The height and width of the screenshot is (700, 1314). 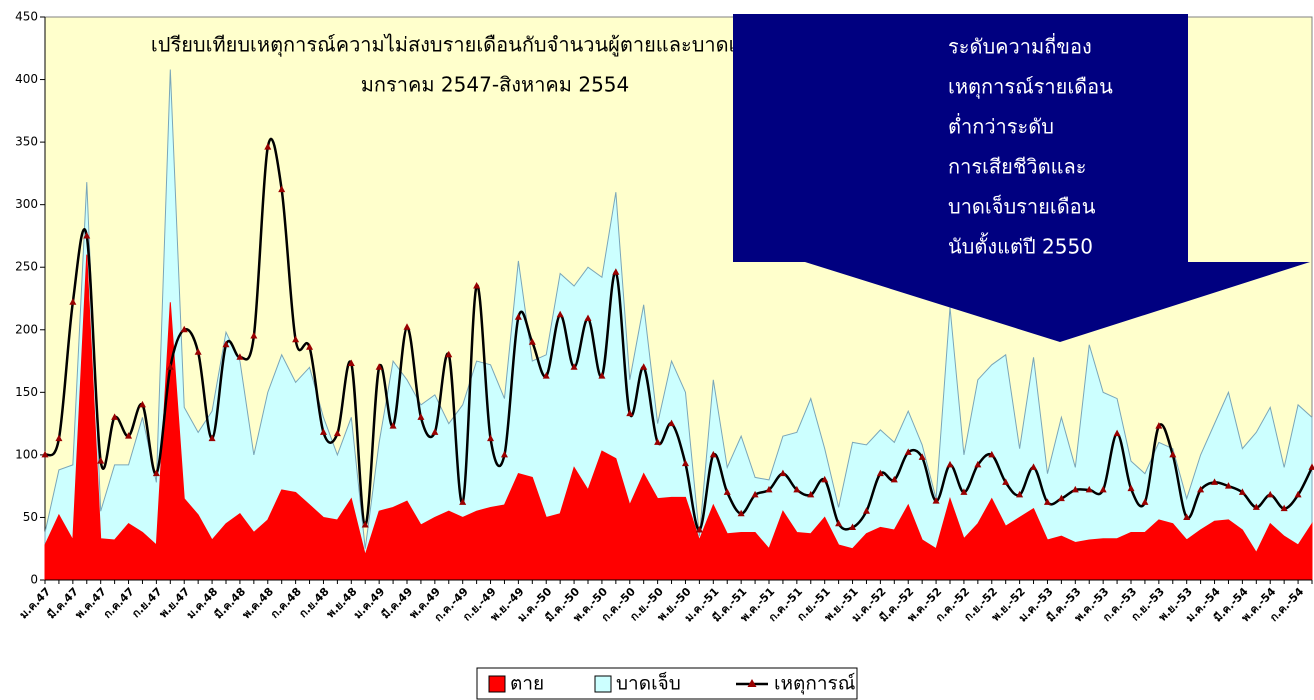 I want to click on legend-box, so click(x=667, y=683).